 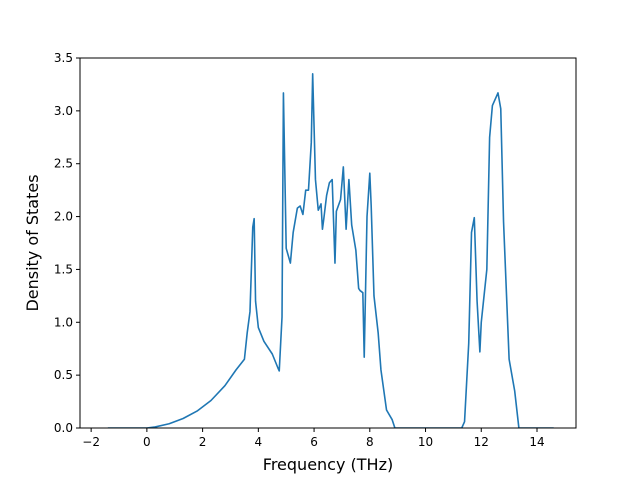 I want to click on x-axis-label: Frequency (THz), so click(x=328, y=464).